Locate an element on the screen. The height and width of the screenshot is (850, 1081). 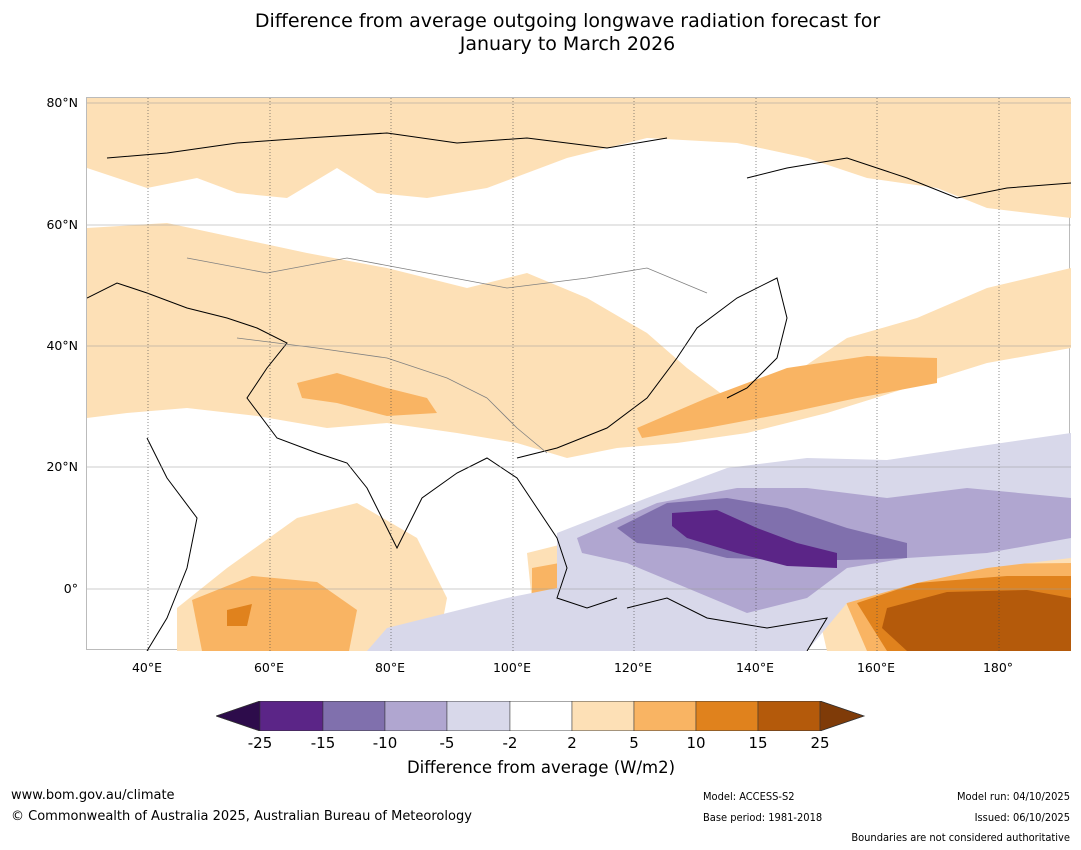
lon-label-140e: 140°E is located at coordinates (754, 667).